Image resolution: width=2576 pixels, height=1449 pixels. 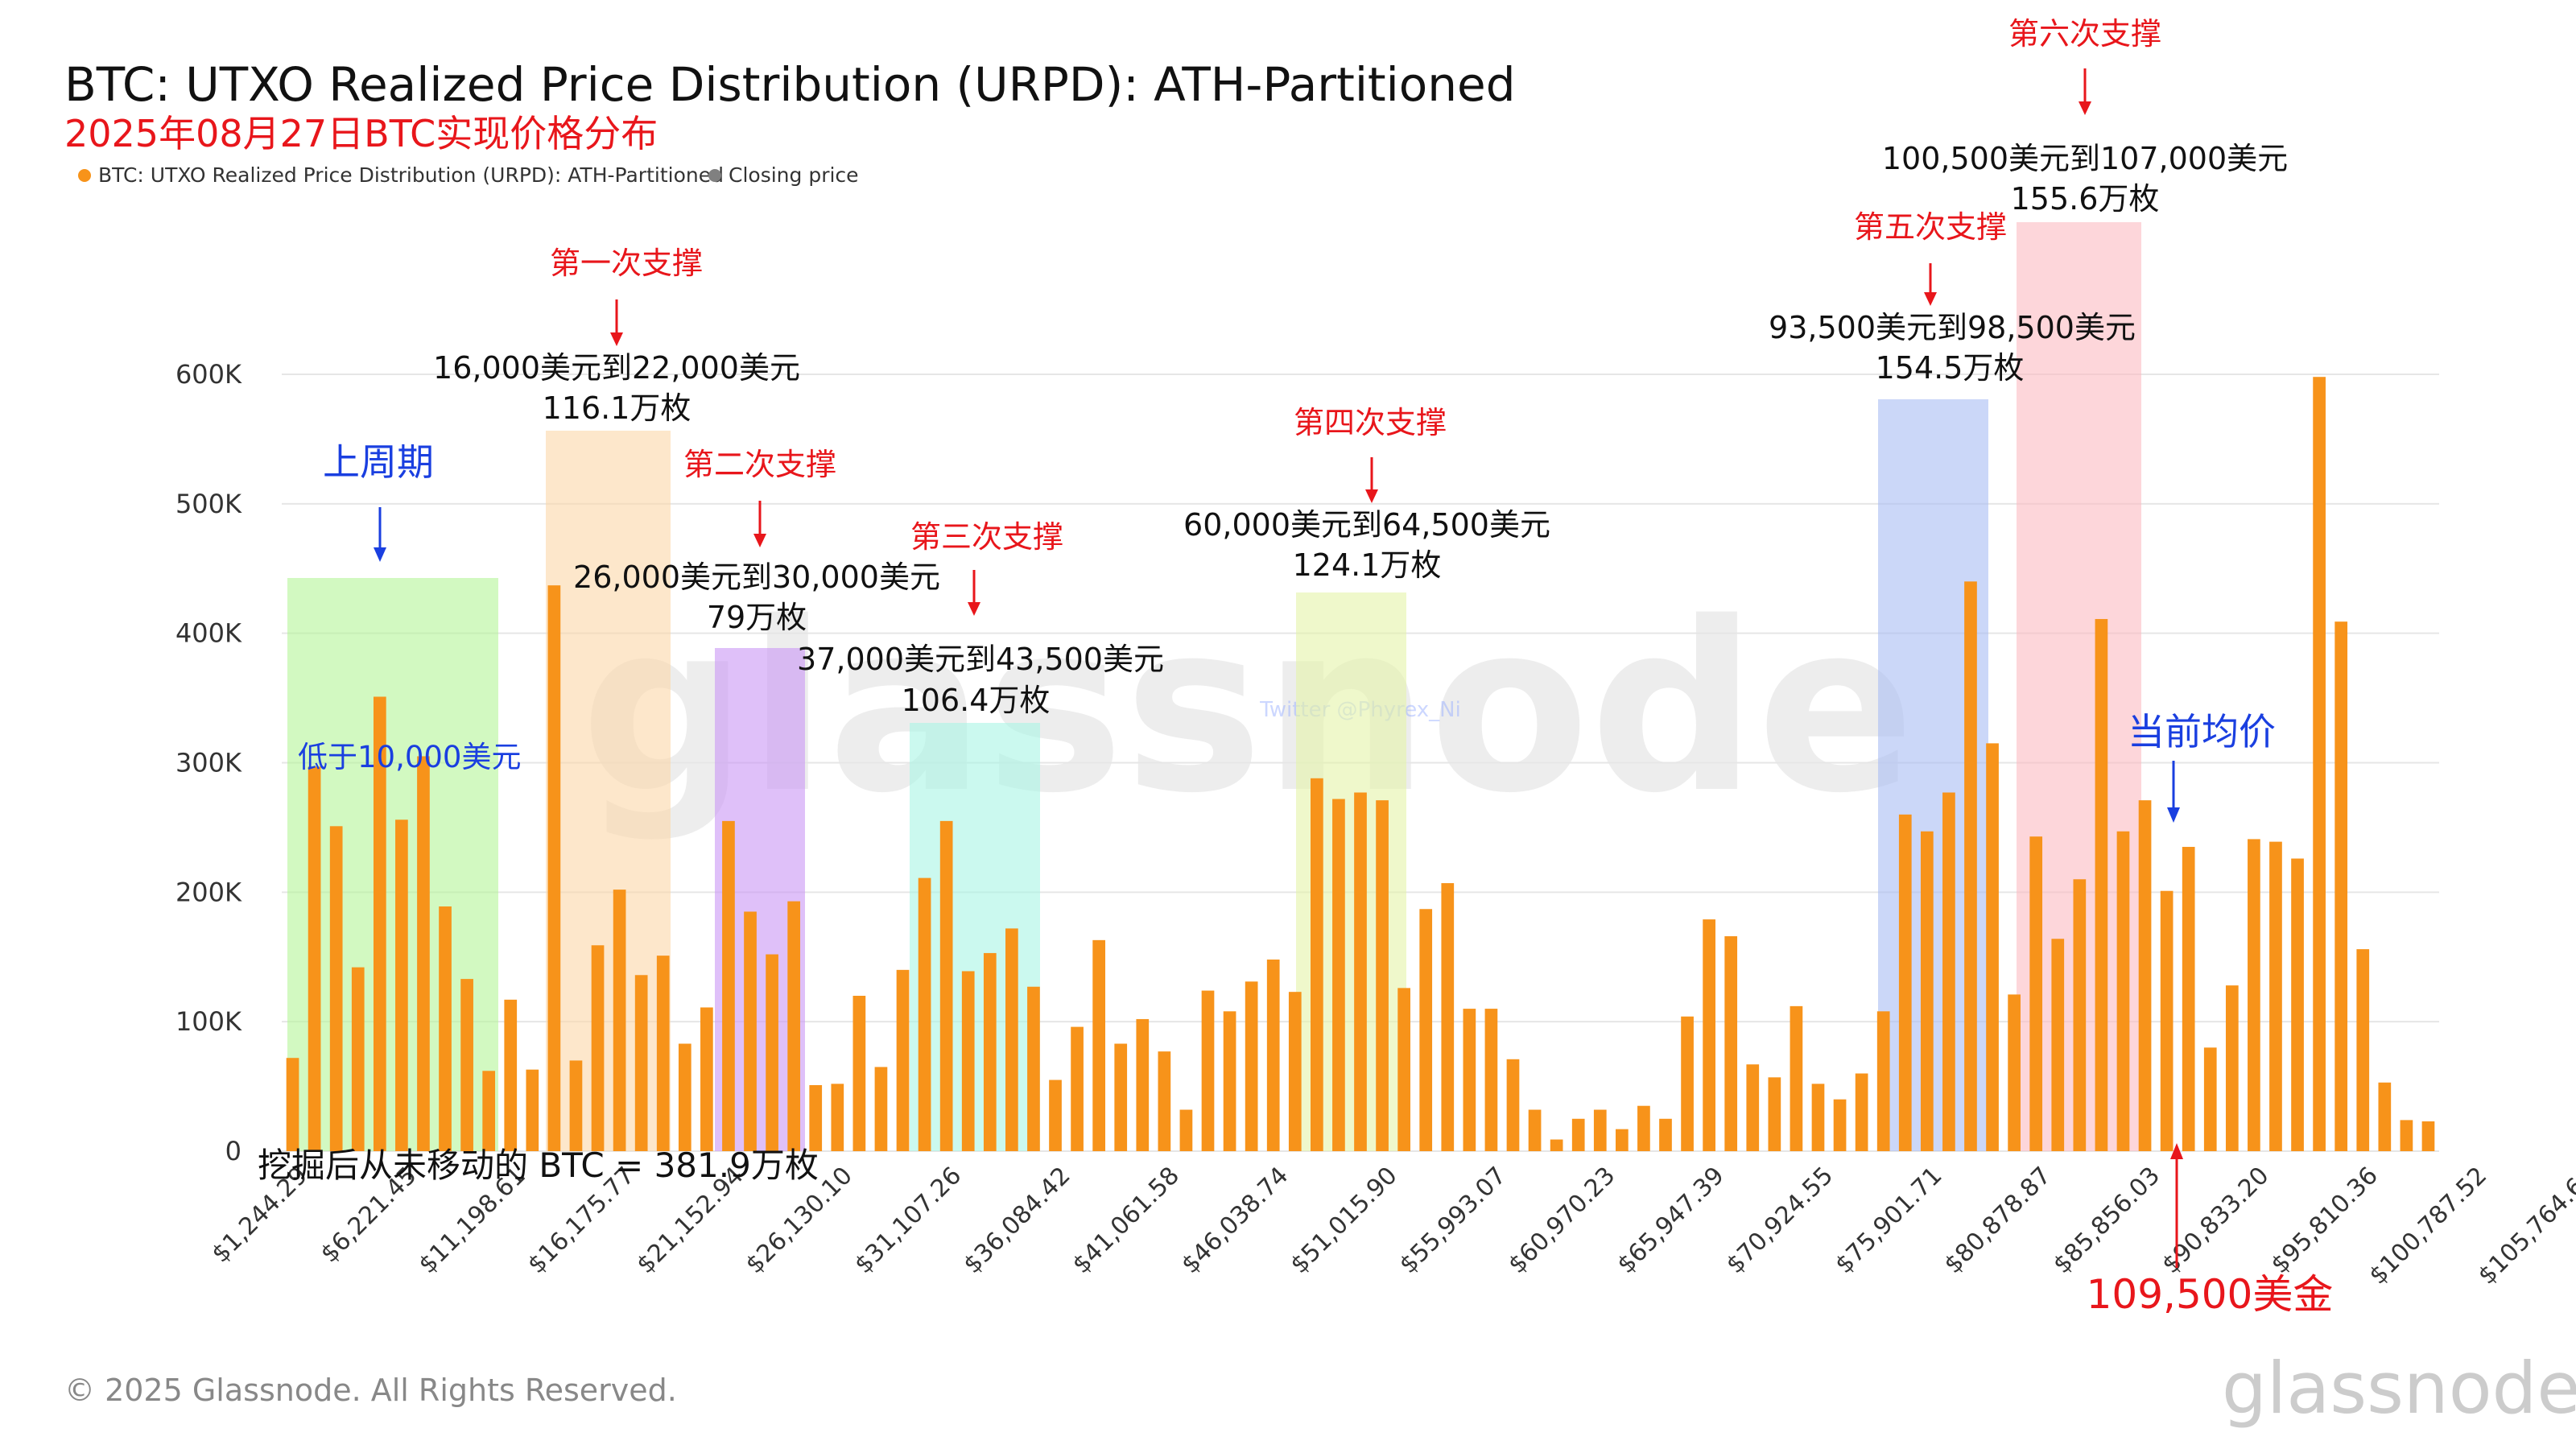 I want to click on current-price-arrow-head, so click(x=2176, y=1151).